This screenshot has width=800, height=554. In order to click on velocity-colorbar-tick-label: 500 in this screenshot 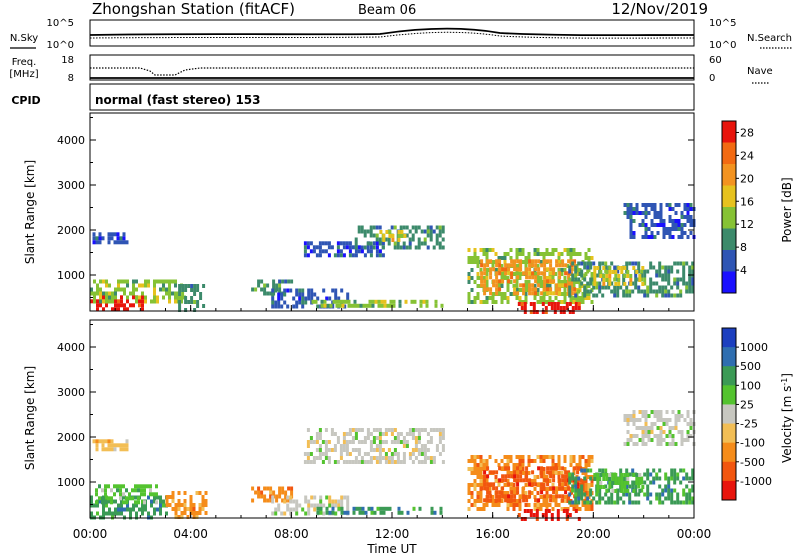, I will do `click(750, 366)`.